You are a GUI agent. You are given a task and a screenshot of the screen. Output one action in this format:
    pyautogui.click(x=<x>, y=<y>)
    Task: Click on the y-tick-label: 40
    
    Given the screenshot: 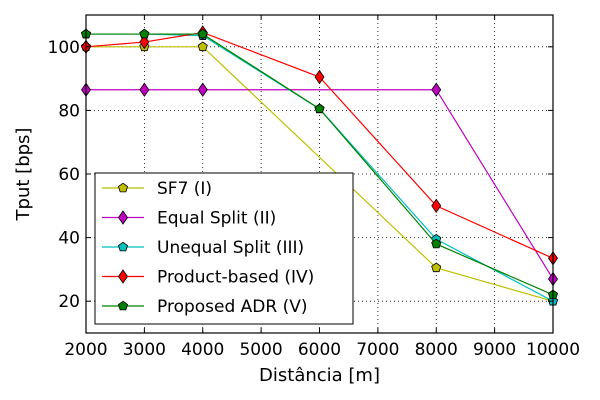 What is the action you would take?
    pyautogui.click(x=69, y=239)
    